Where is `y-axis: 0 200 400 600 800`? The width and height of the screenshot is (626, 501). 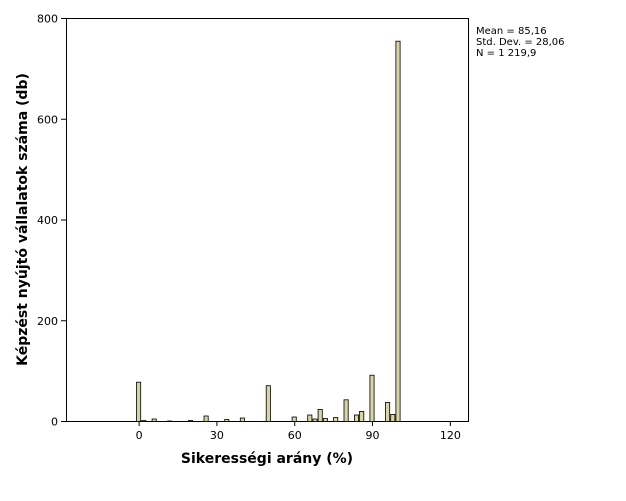
y-axis: 0 200 400 600 800 is located at coordinates (51, 221).